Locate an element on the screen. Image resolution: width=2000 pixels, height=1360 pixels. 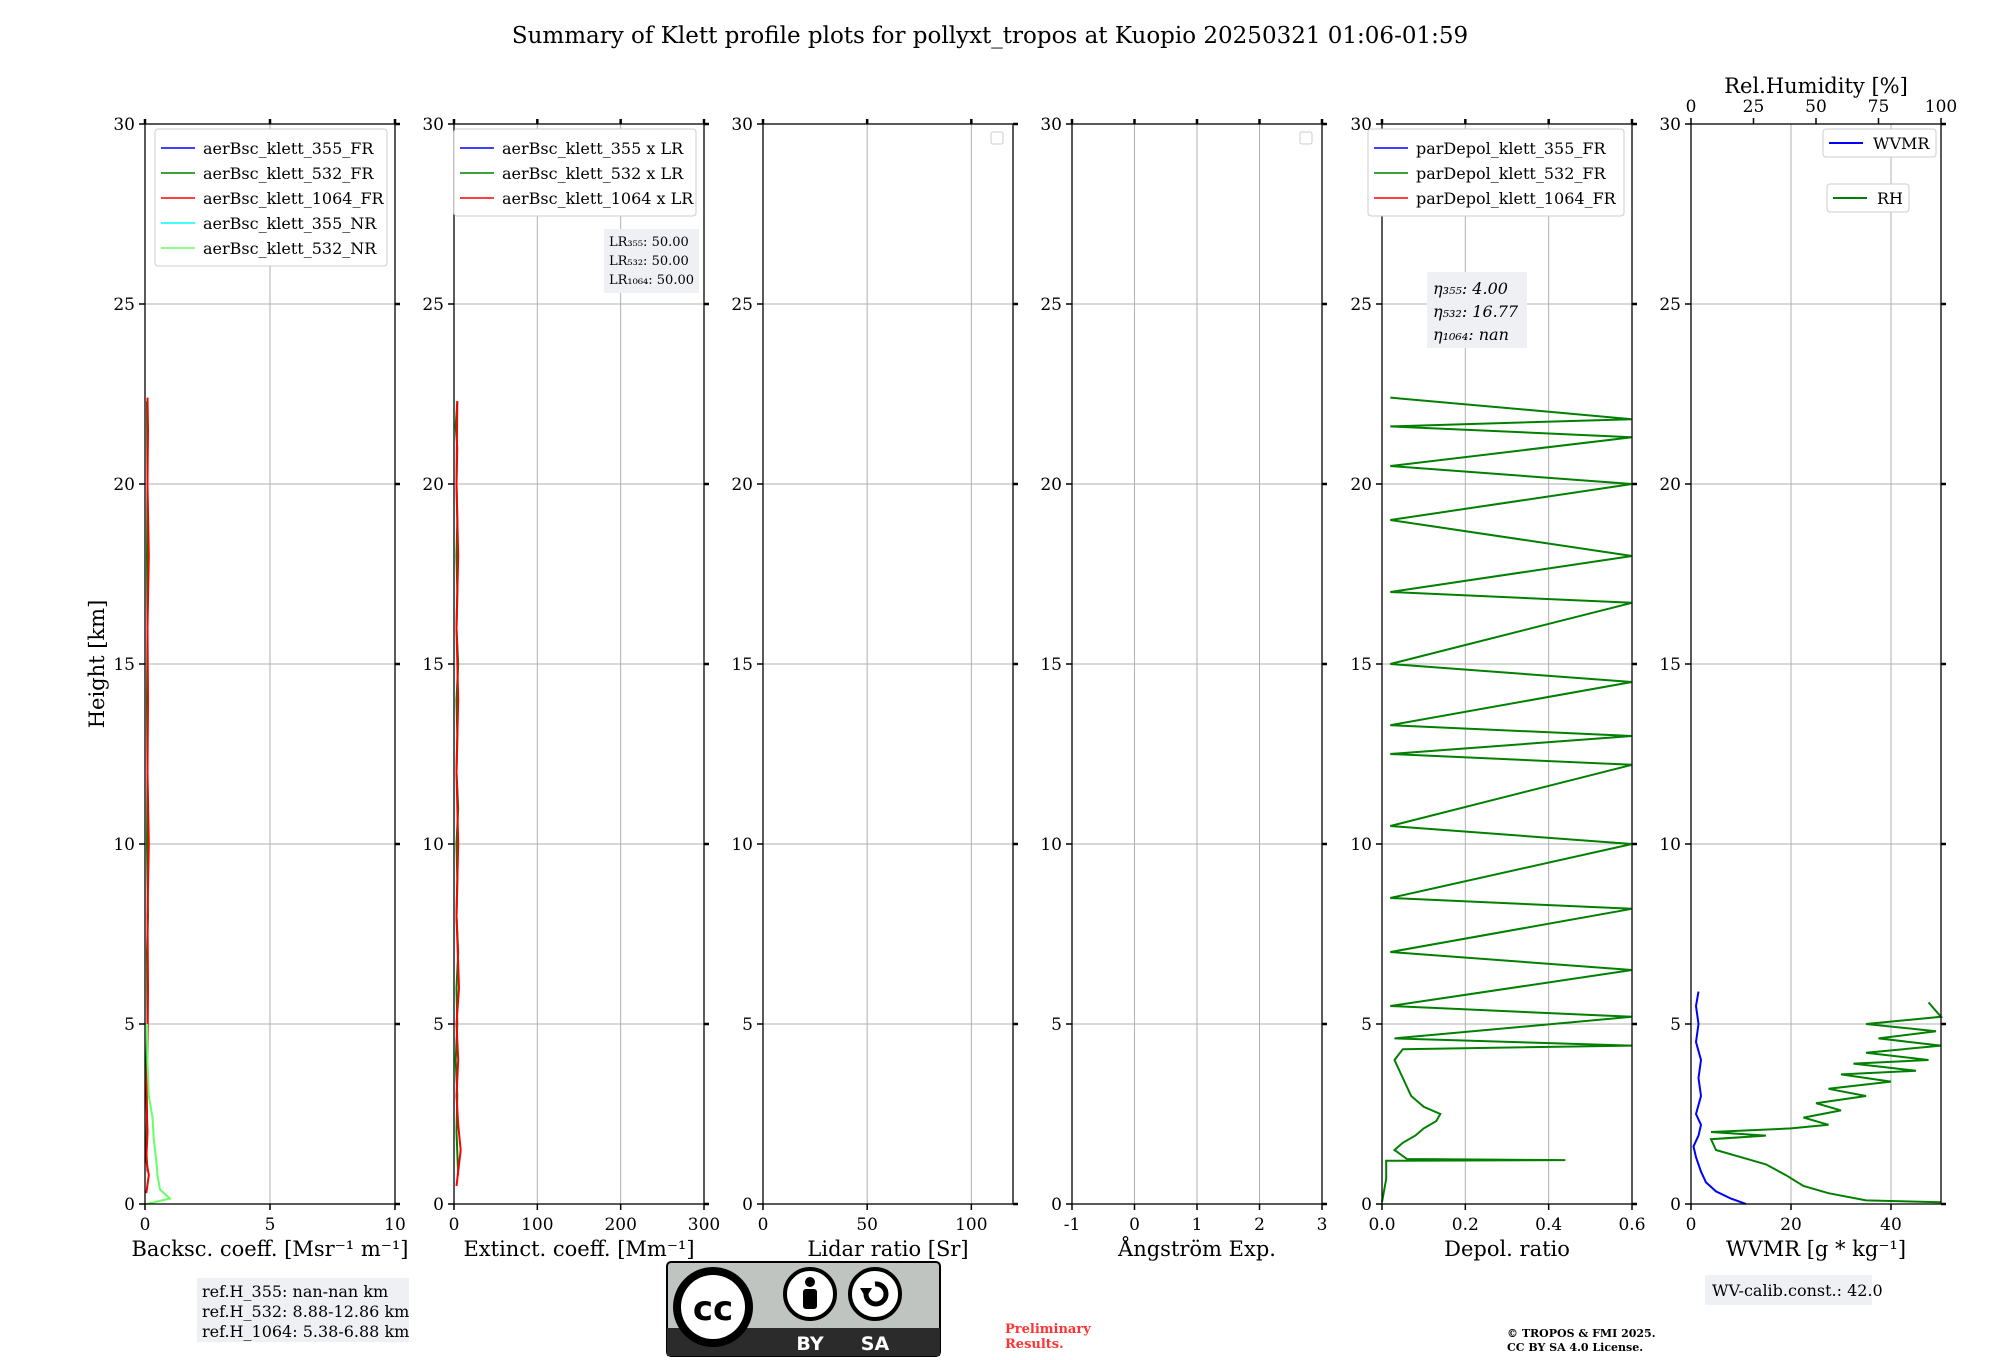
lr-info-line: LR₅₃₂: 50.00 is located at coordinates (649, 261).